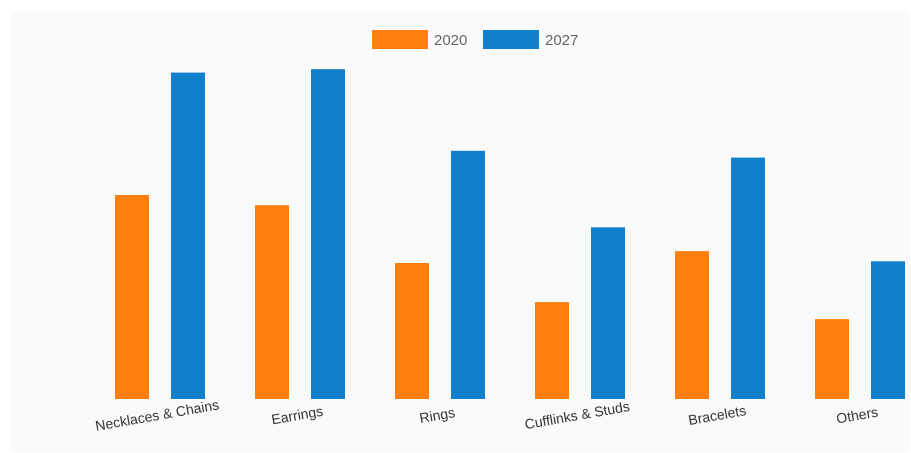 The width and height of the screenshot is (911, 453). Describe the element at coordinates (717, 415) in the screenshot. I see `x-tick-label-bracelets: Bracelets` at that location.